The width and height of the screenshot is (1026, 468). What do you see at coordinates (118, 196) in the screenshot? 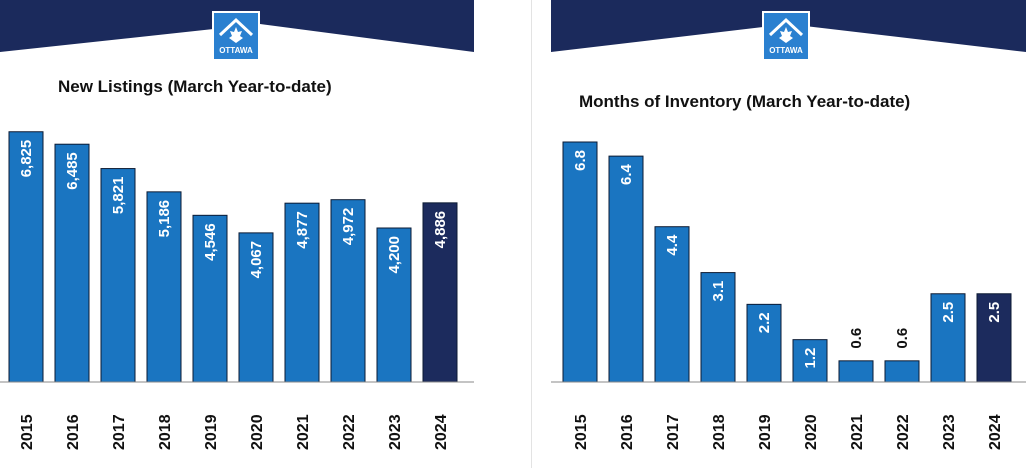
I see `value-label-2017: 5,821` at bounding box center [118, 196].